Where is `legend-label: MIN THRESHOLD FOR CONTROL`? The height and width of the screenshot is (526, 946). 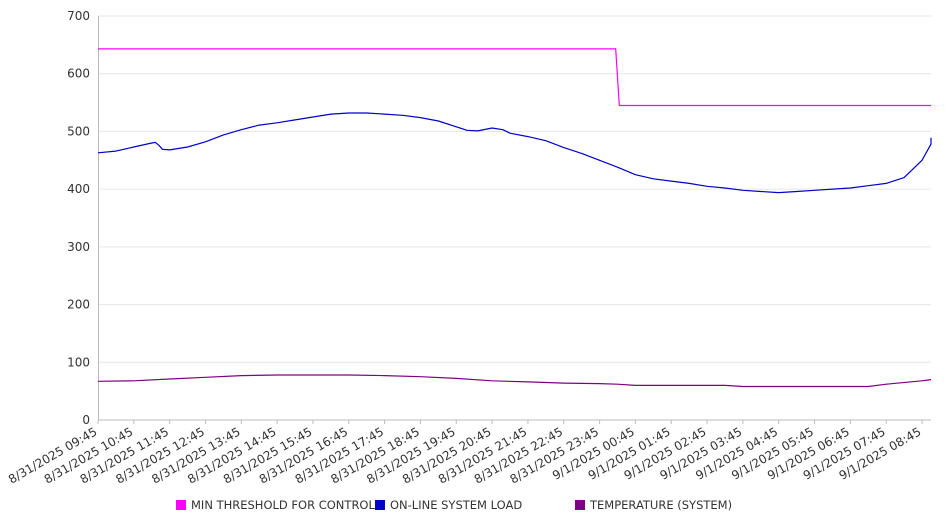
legend-label: MIN THRESHOLD FOR CONTROL is located at coordinates (283, 505).